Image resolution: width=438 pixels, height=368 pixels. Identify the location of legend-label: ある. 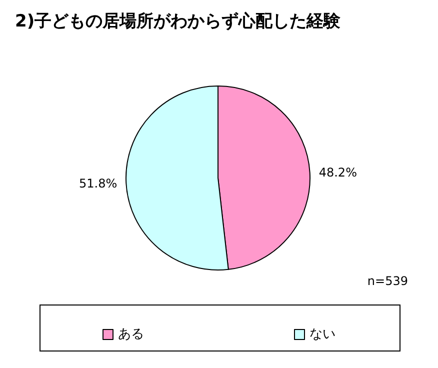
(131, 334).